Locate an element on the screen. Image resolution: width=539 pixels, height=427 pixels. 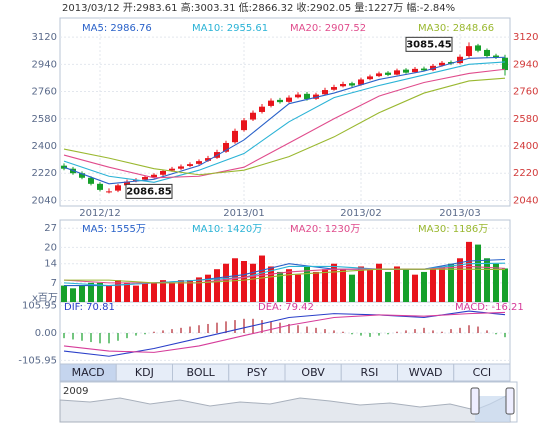
y-tick-label: 2580 is located at coordinates (525, 119).